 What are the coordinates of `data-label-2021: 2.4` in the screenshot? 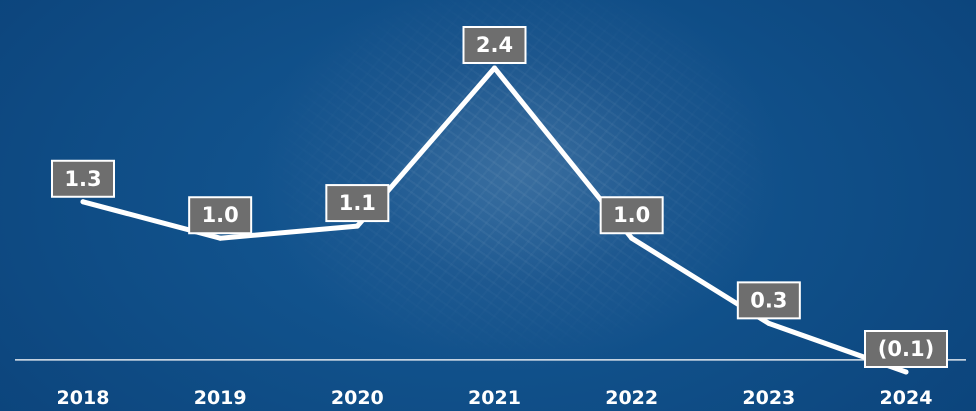 It's located at (494, 45).